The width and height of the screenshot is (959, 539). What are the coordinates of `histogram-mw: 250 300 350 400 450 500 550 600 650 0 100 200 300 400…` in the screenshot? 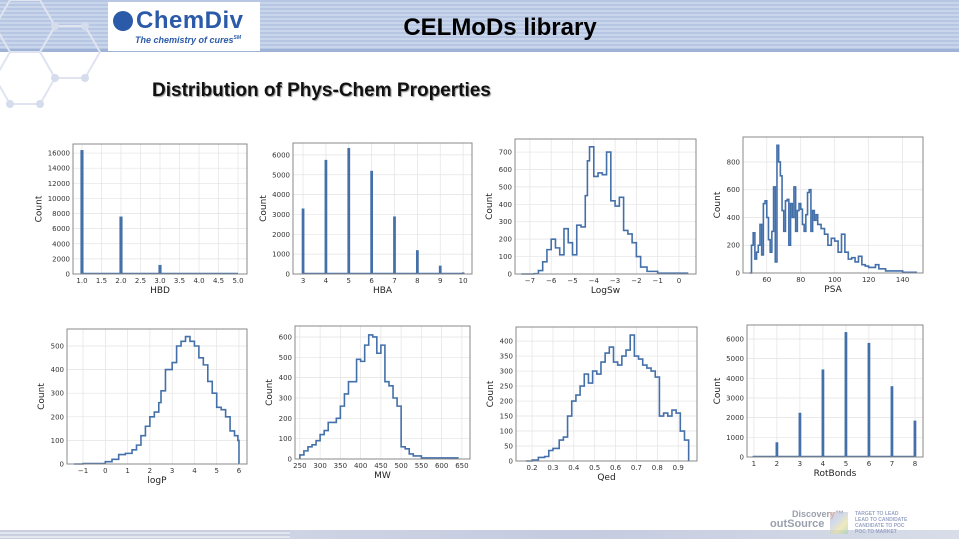 It's located at (368, 403).